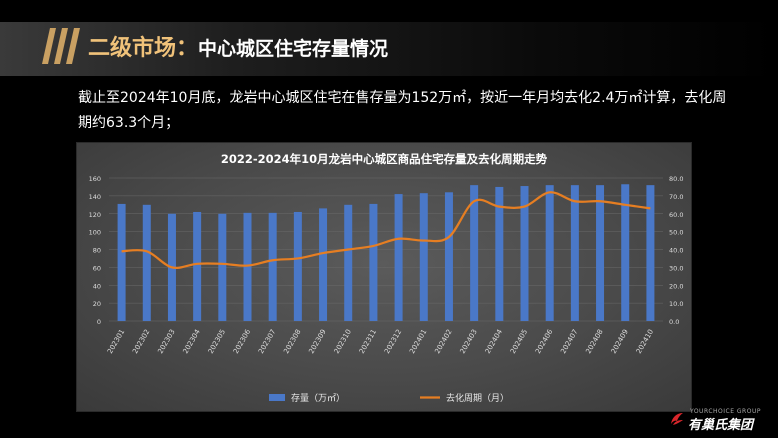 The height and width of the screenshot is (438, 778). Describe the element at coordinates (676, 268) in the screenshot. I see `y-right-tick-label: 30.0` at that location.